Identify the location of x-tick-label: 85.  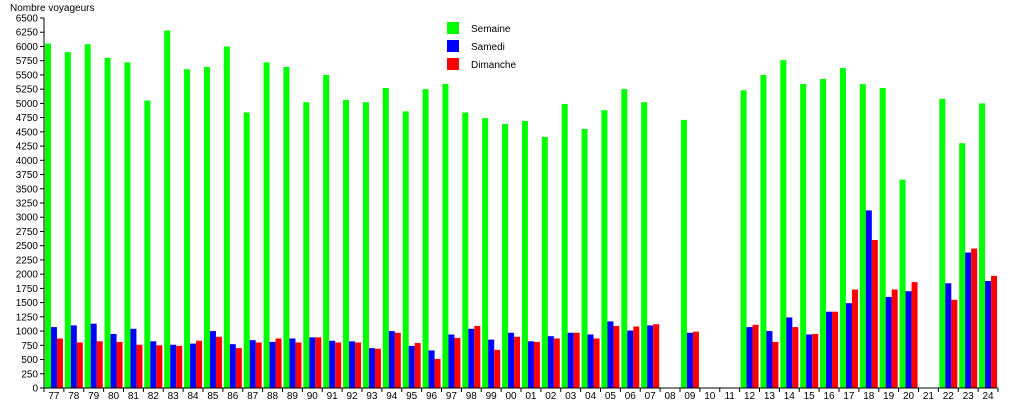
(213, 395).